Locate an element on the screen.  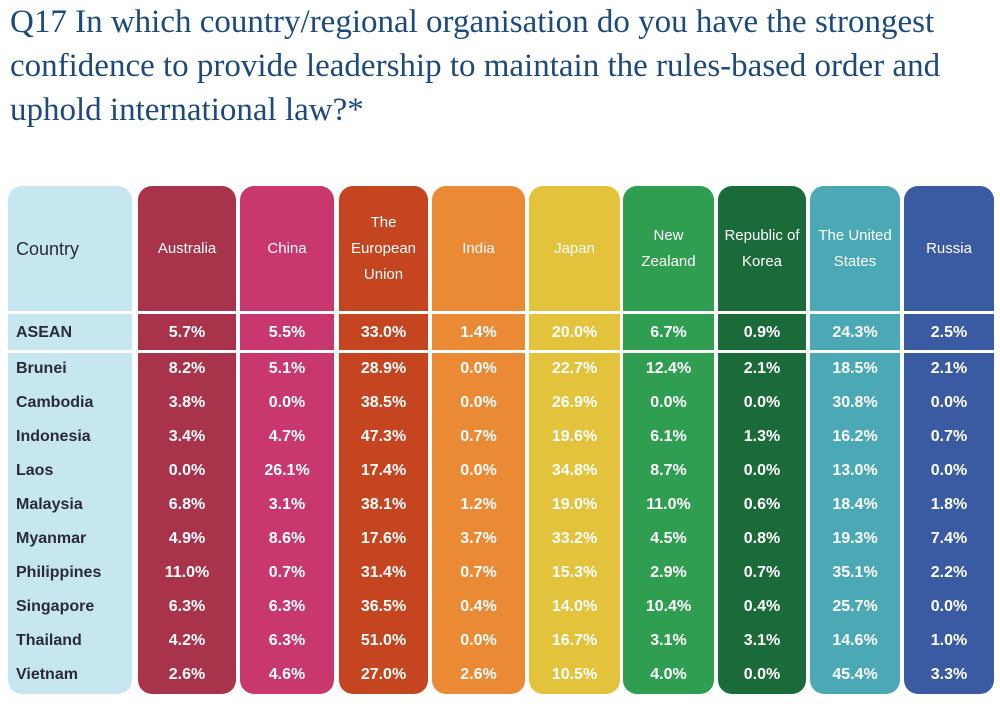
cell-value: 31.4% is located at coordinates (383, 572).